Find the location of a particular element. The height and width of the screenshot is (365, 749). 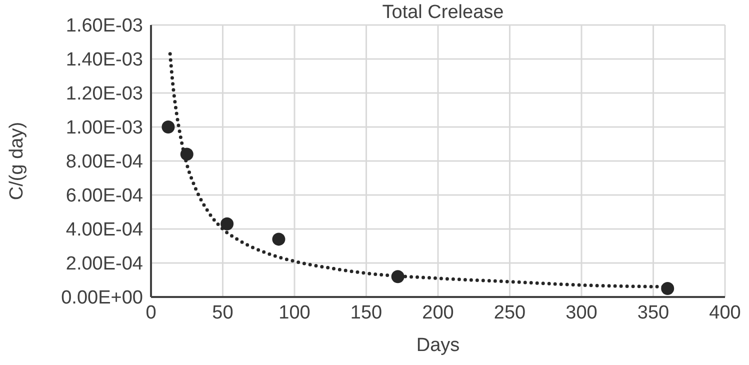

y-tick-label: 1.20E-03 is located at coordinates (104, 94).